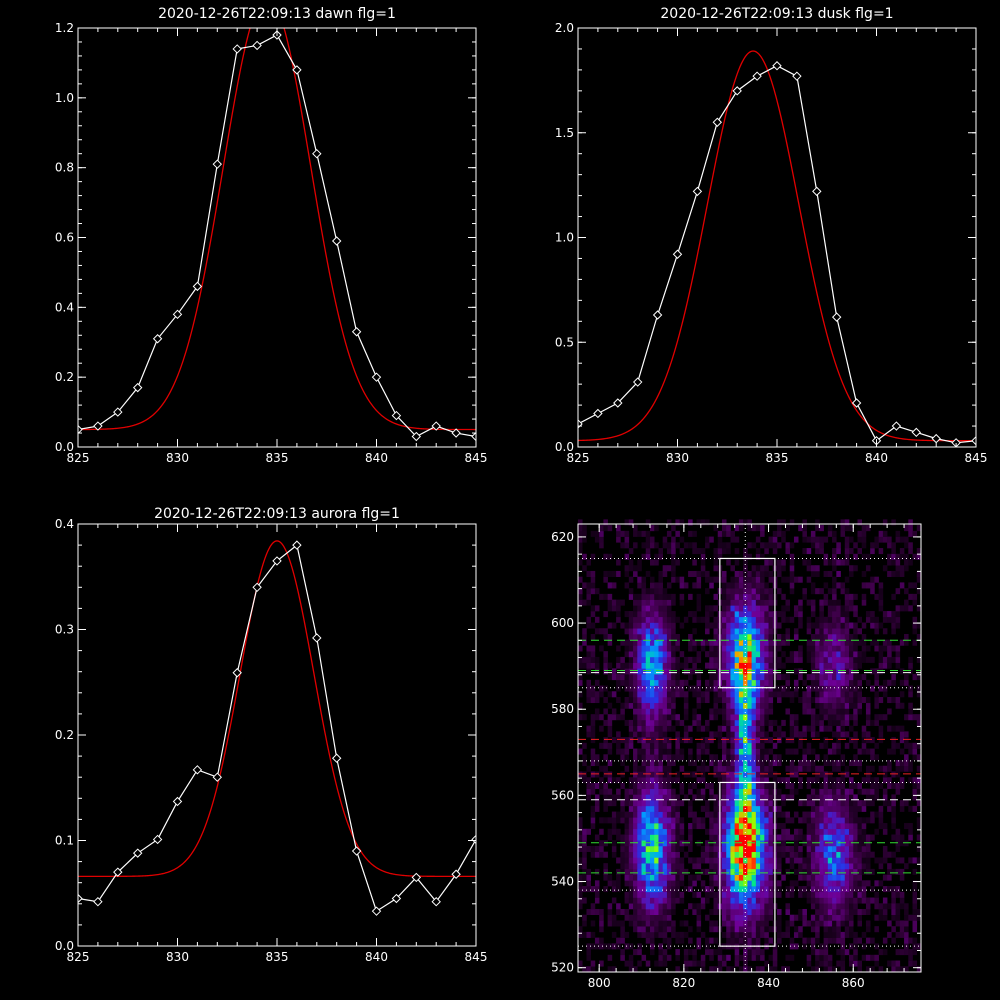  Describe the element at coordinates (177, 801) in the screenshot. I see `aurora-data-point` at that location.